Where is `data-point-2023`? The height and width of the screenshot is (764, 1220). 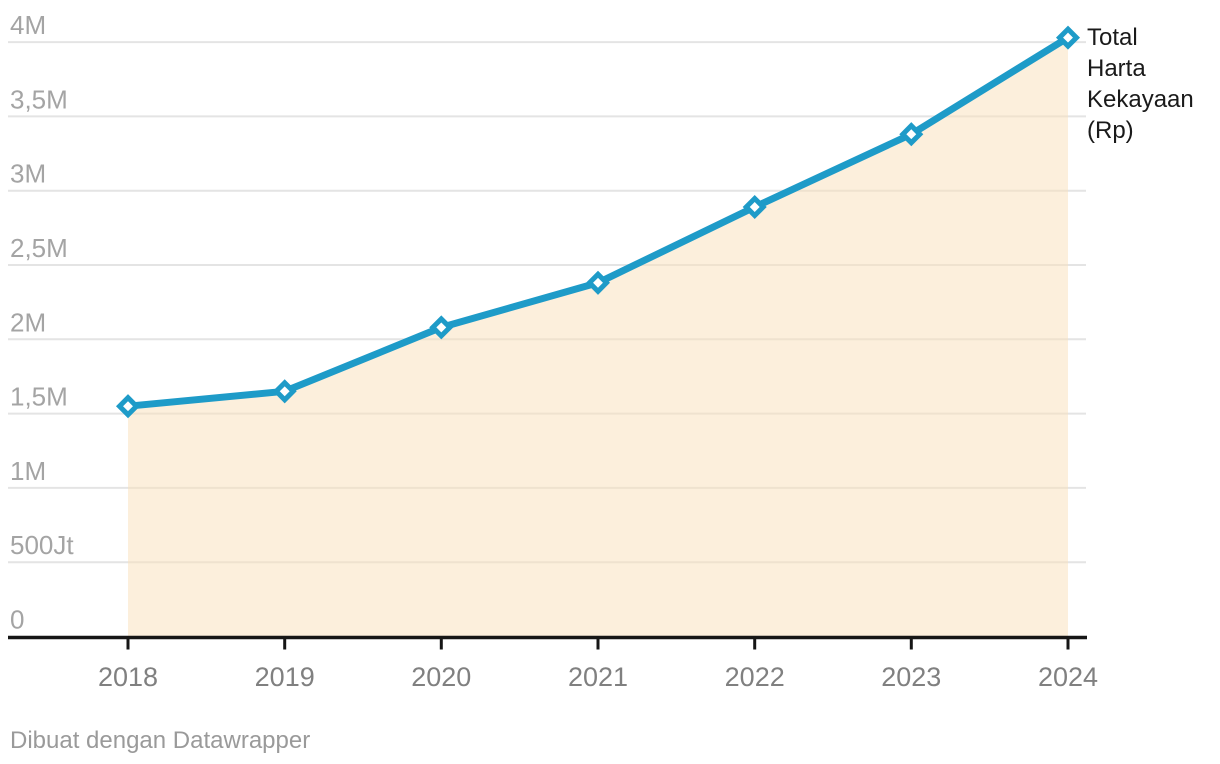
data-point-2023 is located at coordinates (911, 134).